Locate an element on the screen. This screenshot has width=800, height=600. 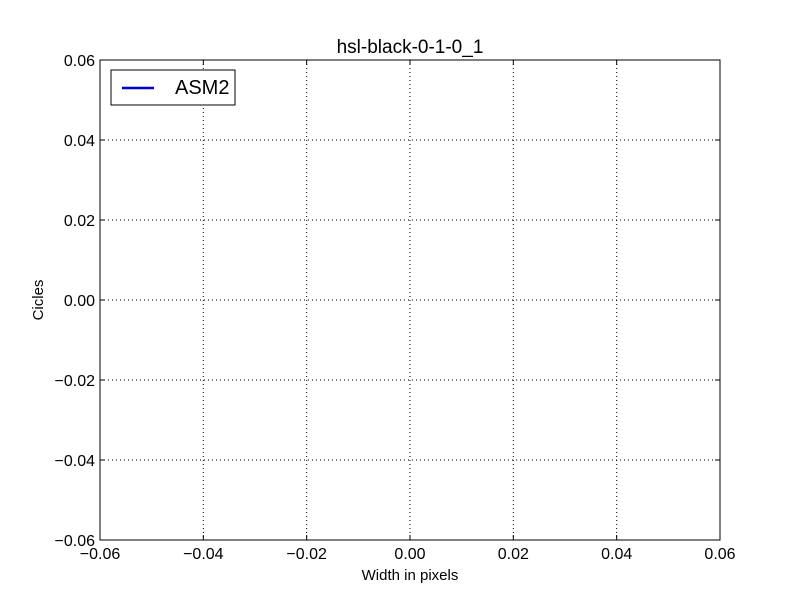
y-tick-label: −0.06 is located at coordinates (75, 541).